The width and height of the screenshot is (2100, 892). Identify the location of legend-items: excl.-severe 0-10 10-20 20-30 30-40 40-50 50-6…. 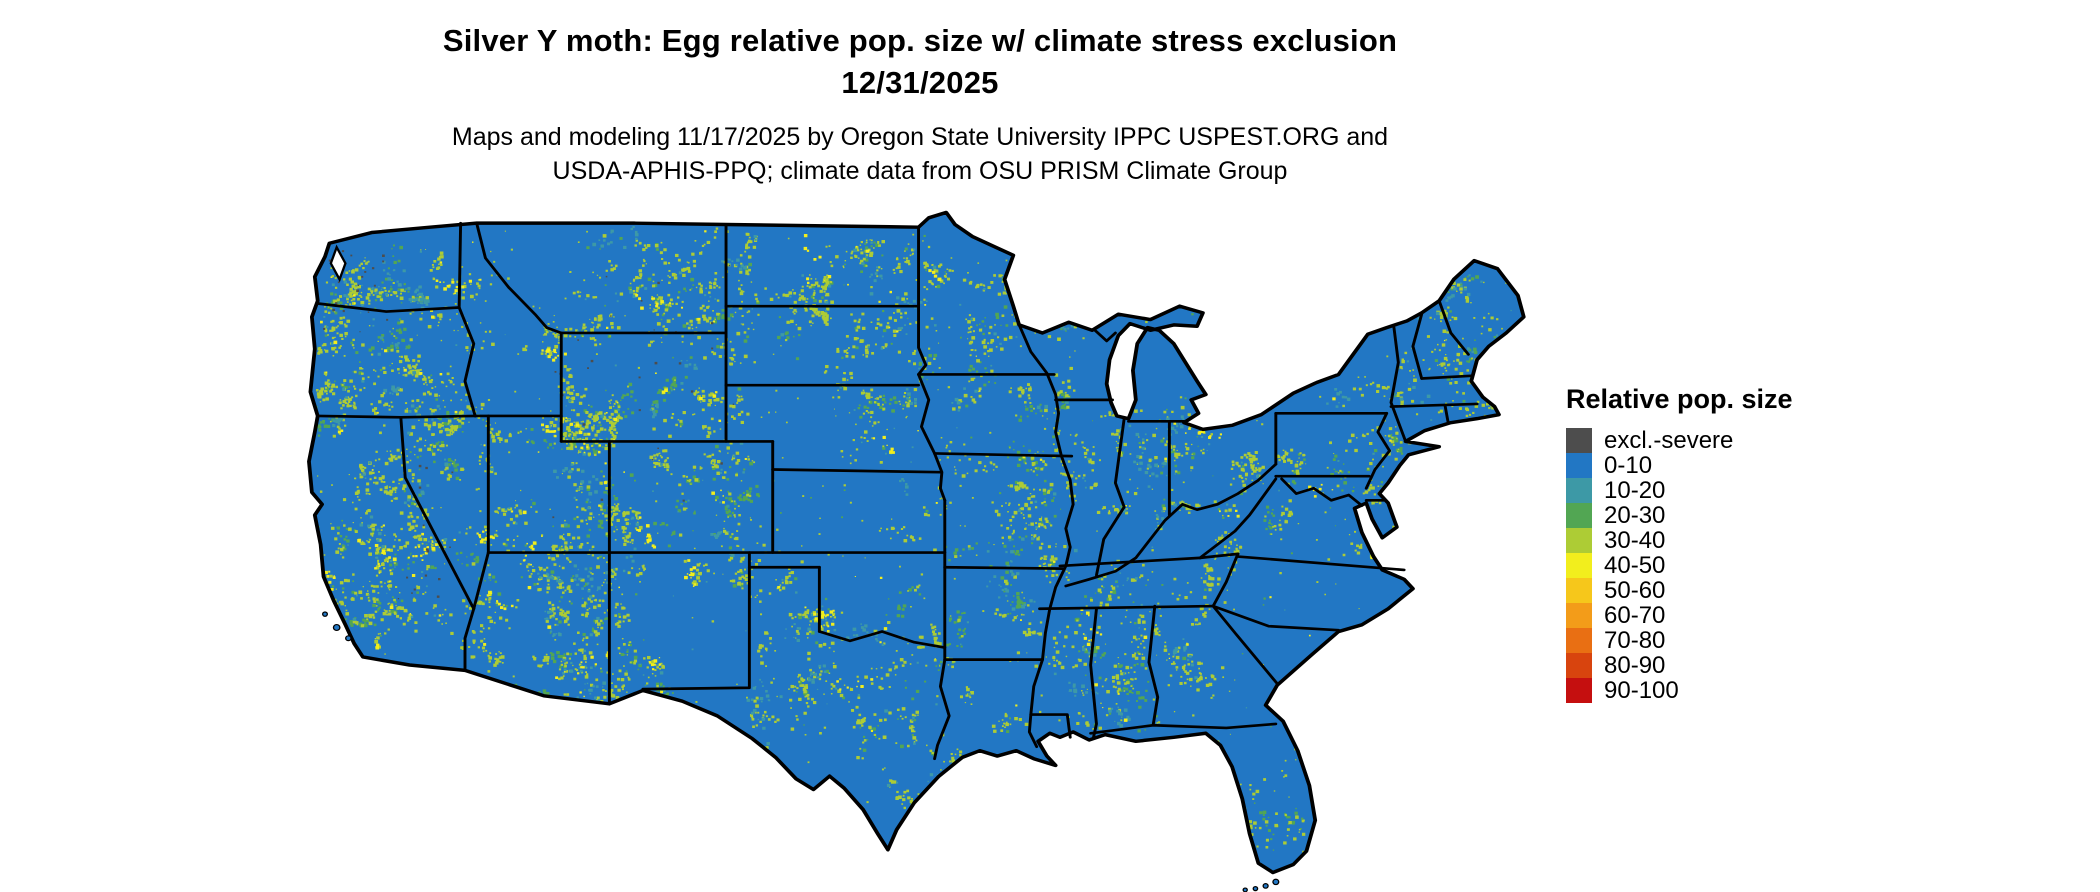
(1679, 565).